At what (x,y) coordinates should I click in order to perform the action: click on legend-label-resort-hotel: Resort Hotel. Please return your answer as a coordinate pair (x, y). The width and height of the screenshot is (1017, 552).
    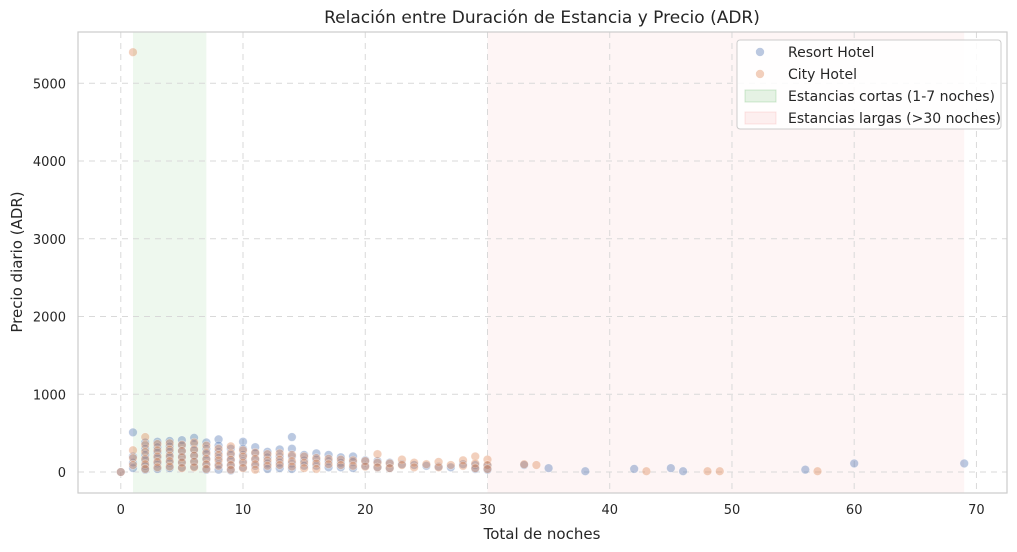
    Looking at the image, I should click on (831, 53).